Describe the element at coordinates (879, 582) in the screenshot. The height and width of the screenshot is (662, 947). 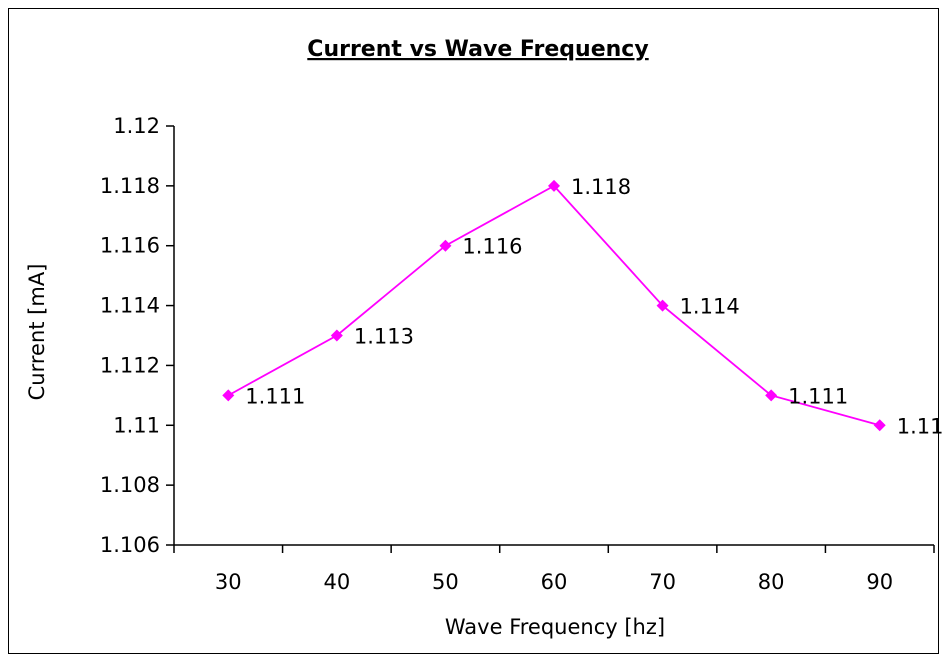
I see `x-tick-label: 90` at that location.